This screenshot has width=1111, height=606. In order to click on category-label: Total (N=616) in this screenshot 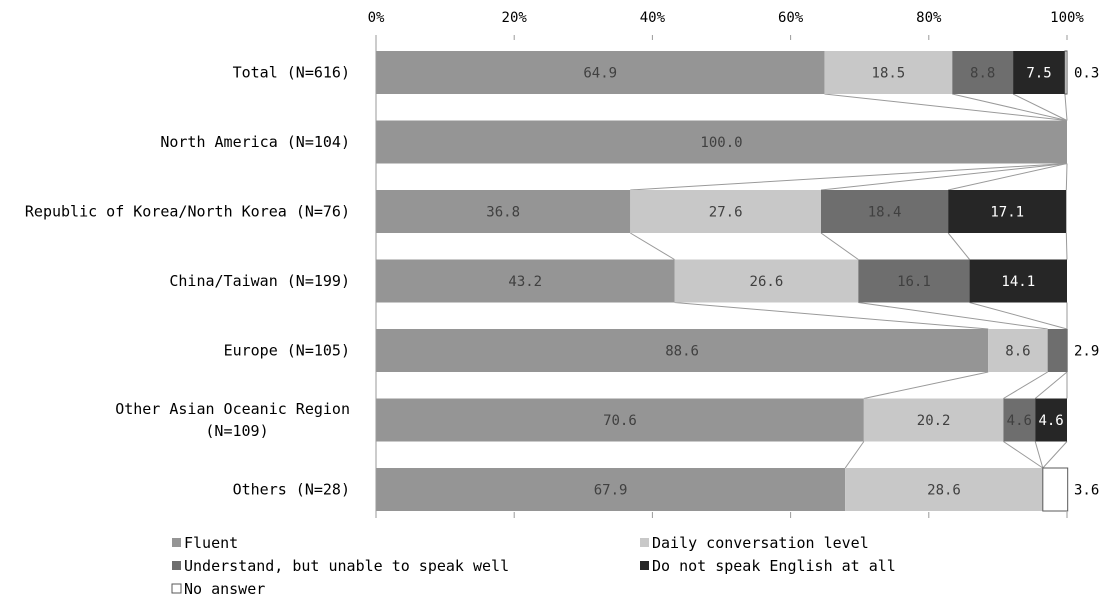, I will do `click(291, 73)`.